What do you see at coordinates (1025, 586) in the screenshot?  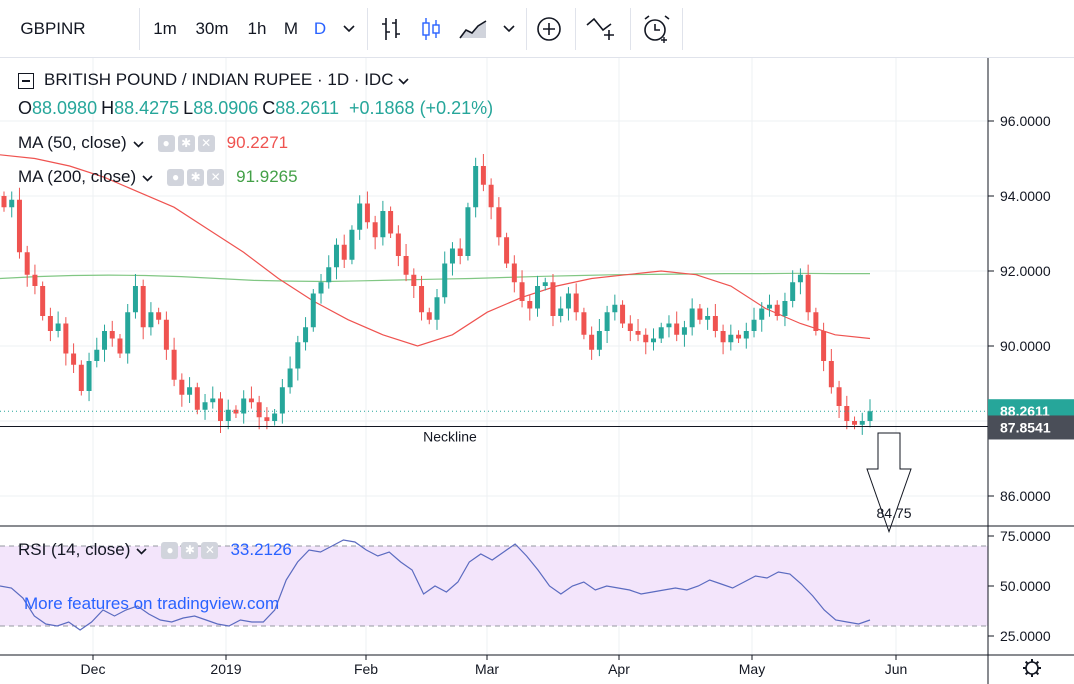 I see `rsi-tick-label: 50.0000` at bounding box center [1025, 586].